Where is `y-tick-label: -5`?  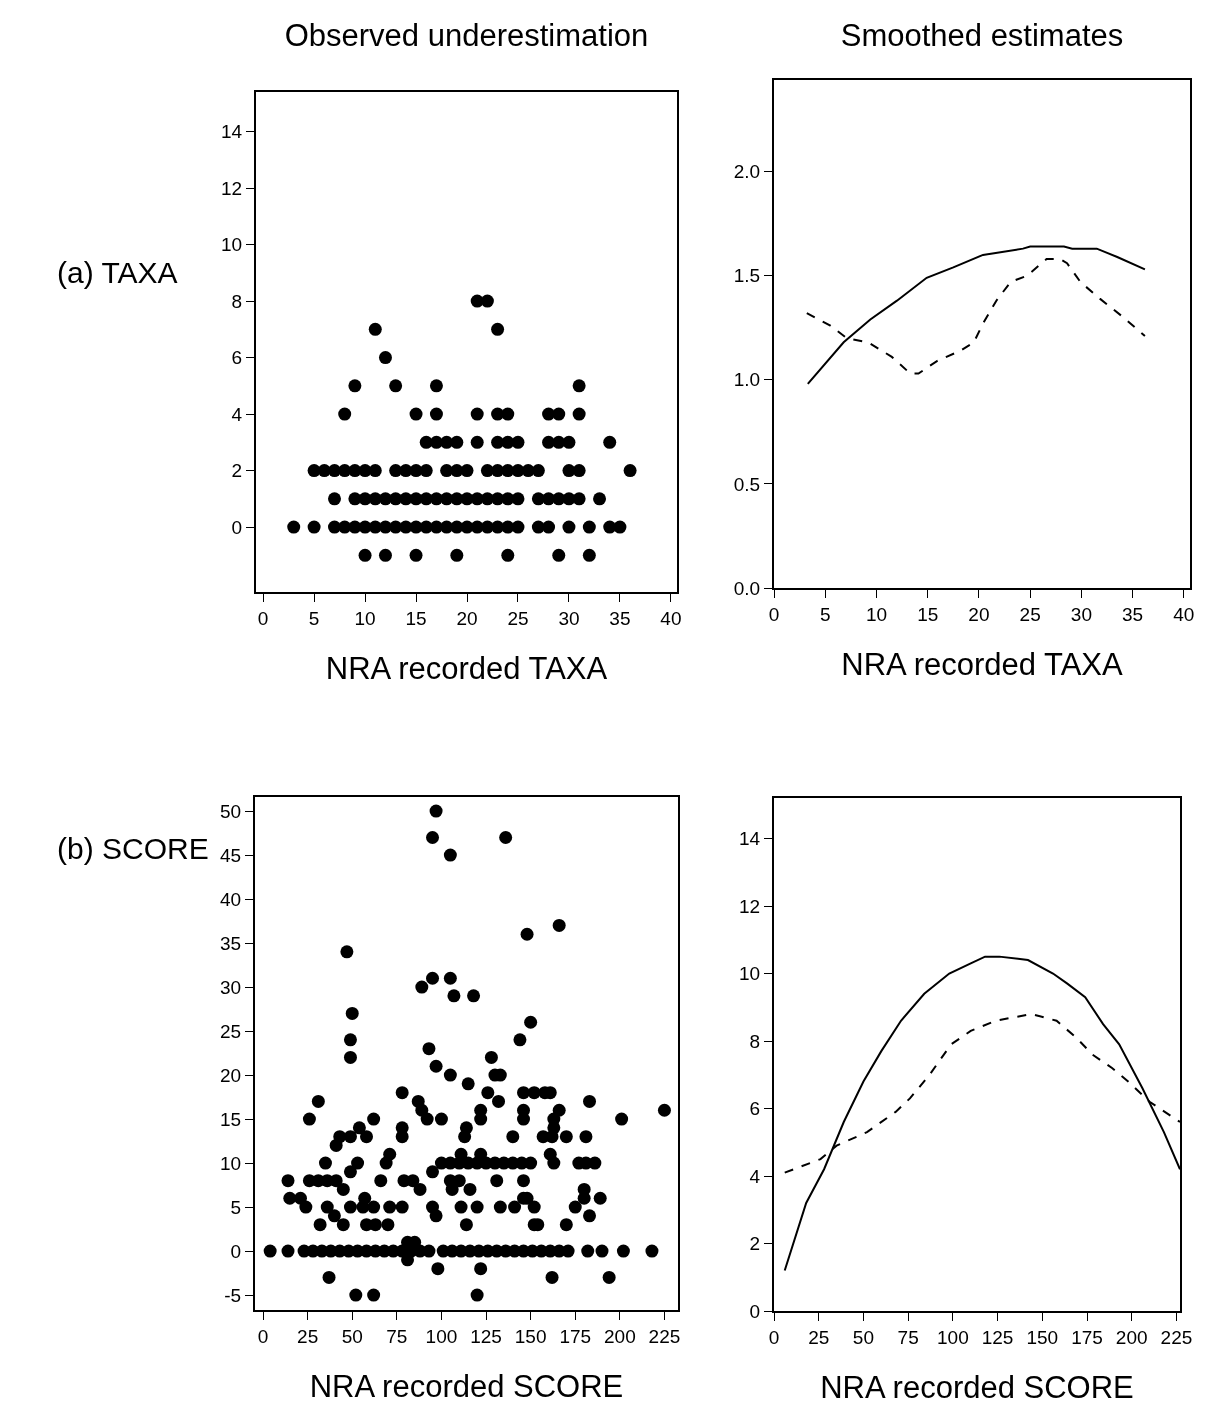
y-tick-label: -5 is located at coordinates (233, 1295).